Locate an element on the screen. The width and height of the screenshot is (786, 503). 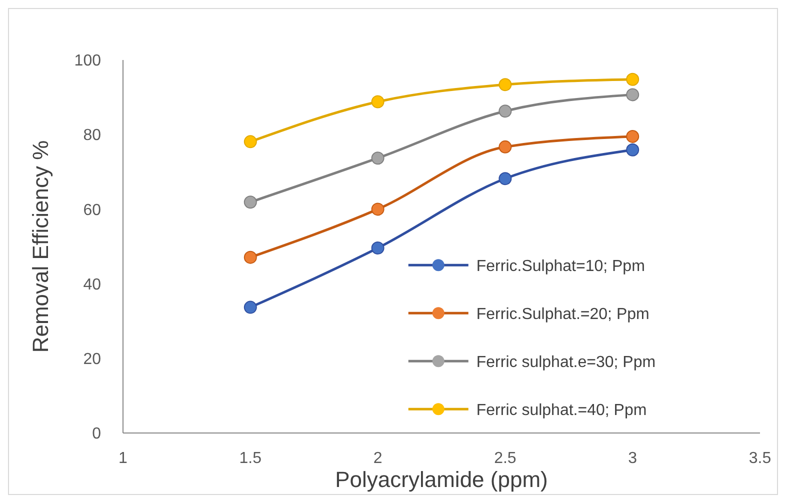
y-tick-label: 60 is located at coordinates (92, 210).